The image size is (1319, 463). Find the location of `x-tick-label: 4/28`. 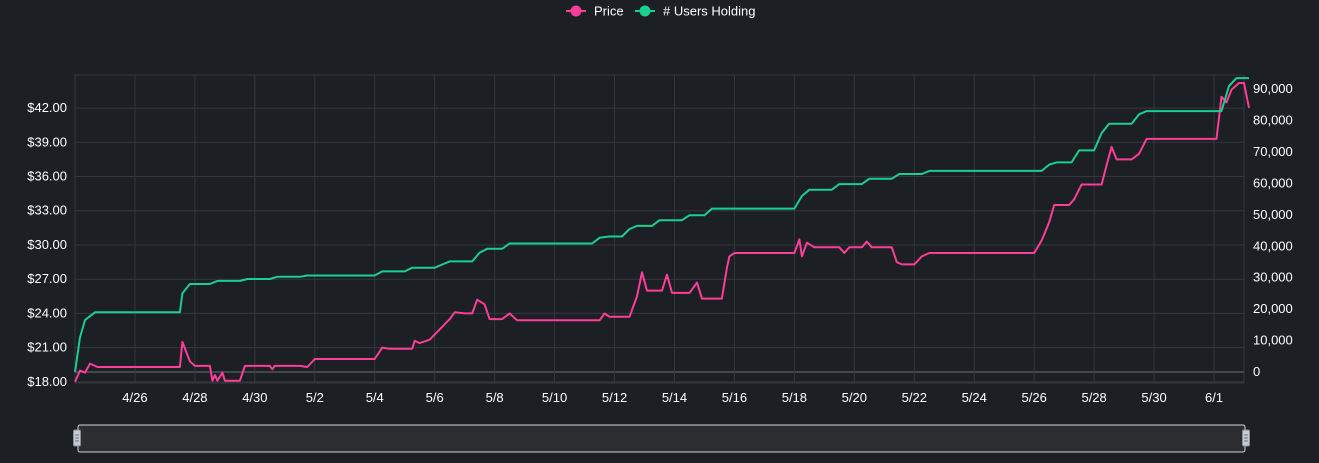

x-tick-label: 4/28 is located at coordinates (194, 397).